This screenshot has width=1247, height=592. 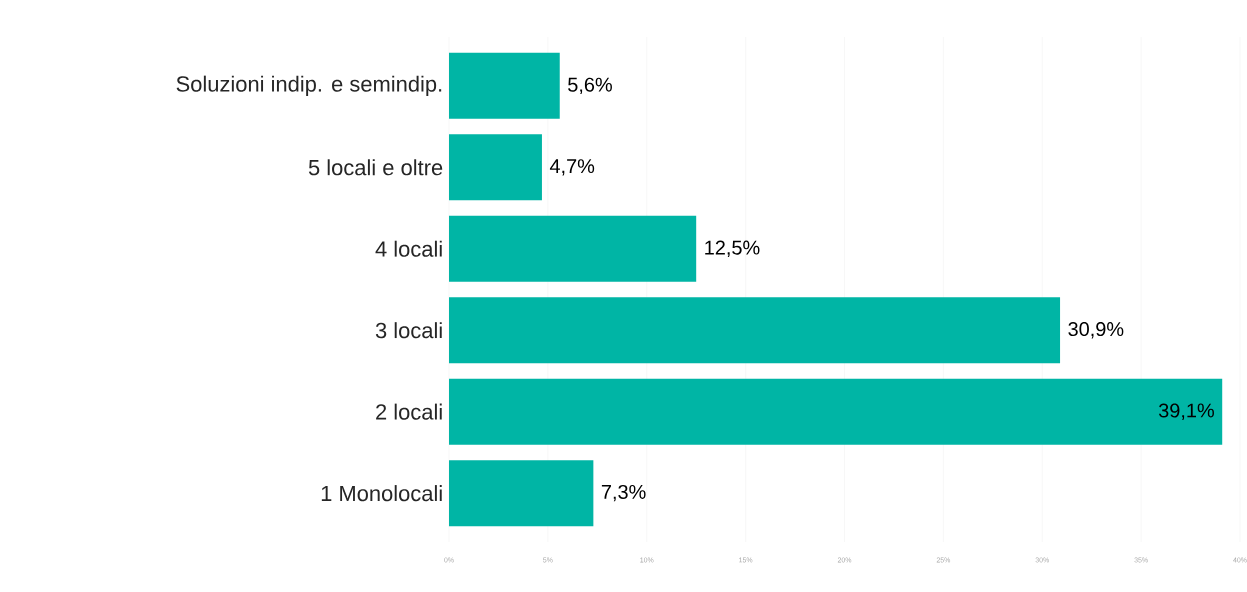 I want to click on y-tick-label: 1 Monolocali, so click(x=381, y=493).